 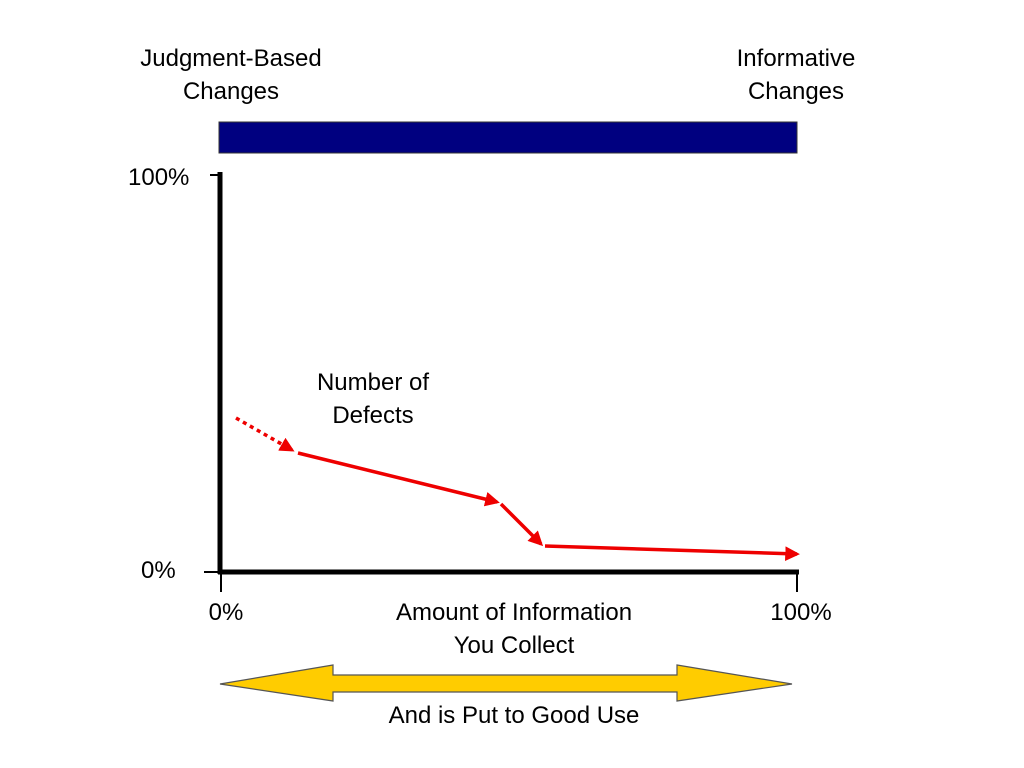 What do you see at coordinates (514, 645) in the screenshot?
I see `x-axis-title-line-2: You Collect` at bounding box center [514, 645].